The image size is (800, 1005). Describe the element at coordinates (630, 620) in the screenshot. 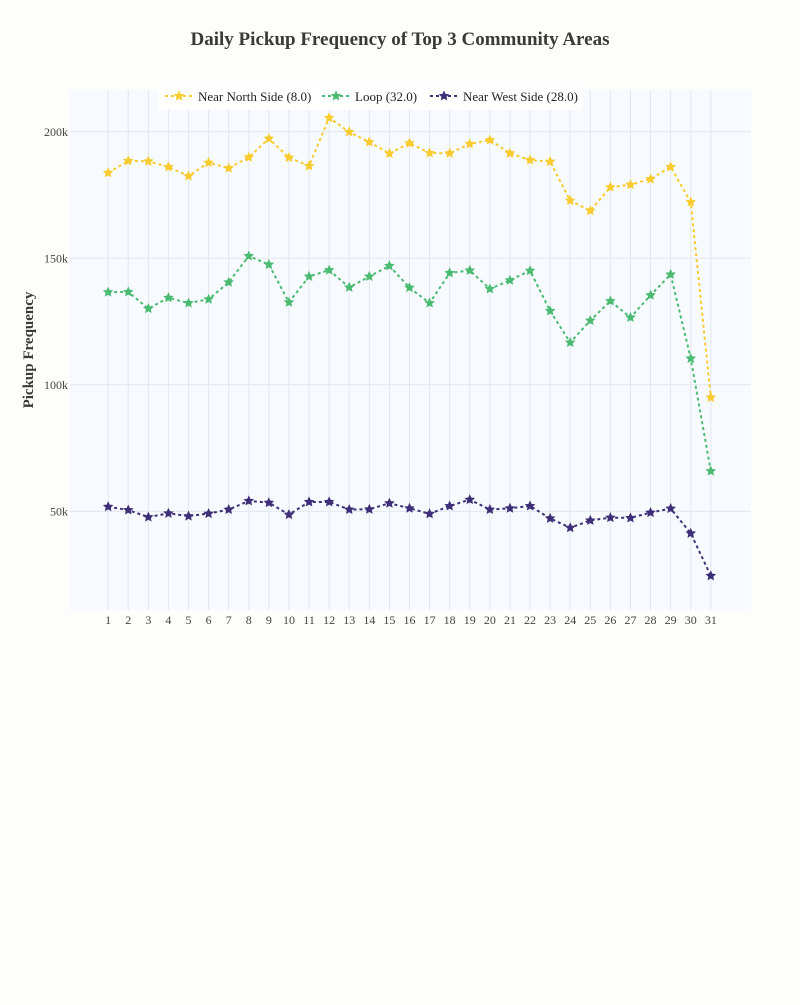

I see `x-tick-label: 27` at that location.